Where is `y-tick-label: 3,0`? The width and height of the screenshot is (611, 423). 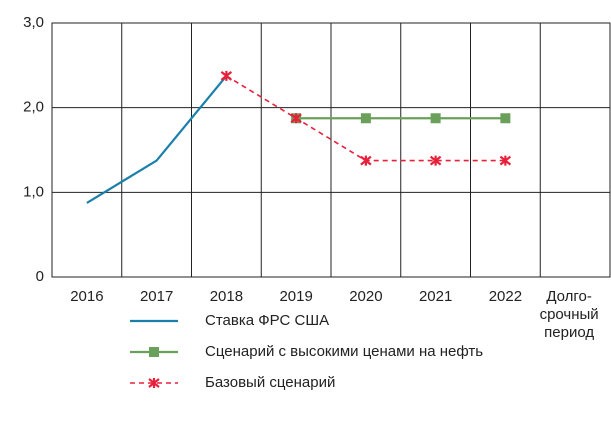
y-tick-label: 3,0 is located at coordinates (33, 22).